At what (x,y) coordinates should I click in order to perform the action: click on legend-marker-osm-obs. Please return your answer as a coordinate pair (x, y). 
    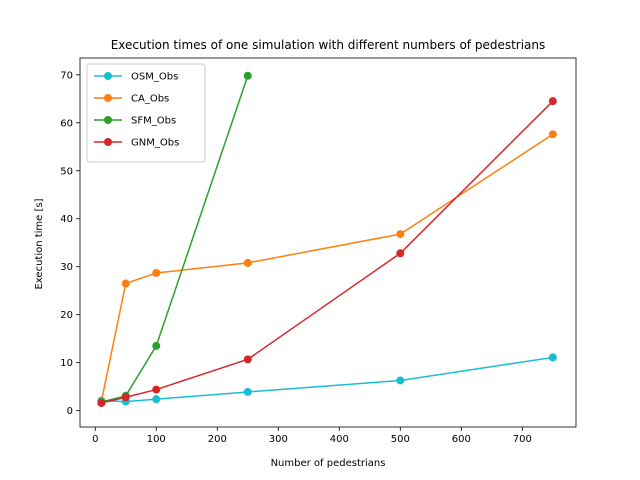
    Looking at the image, I should click on (108, 76).